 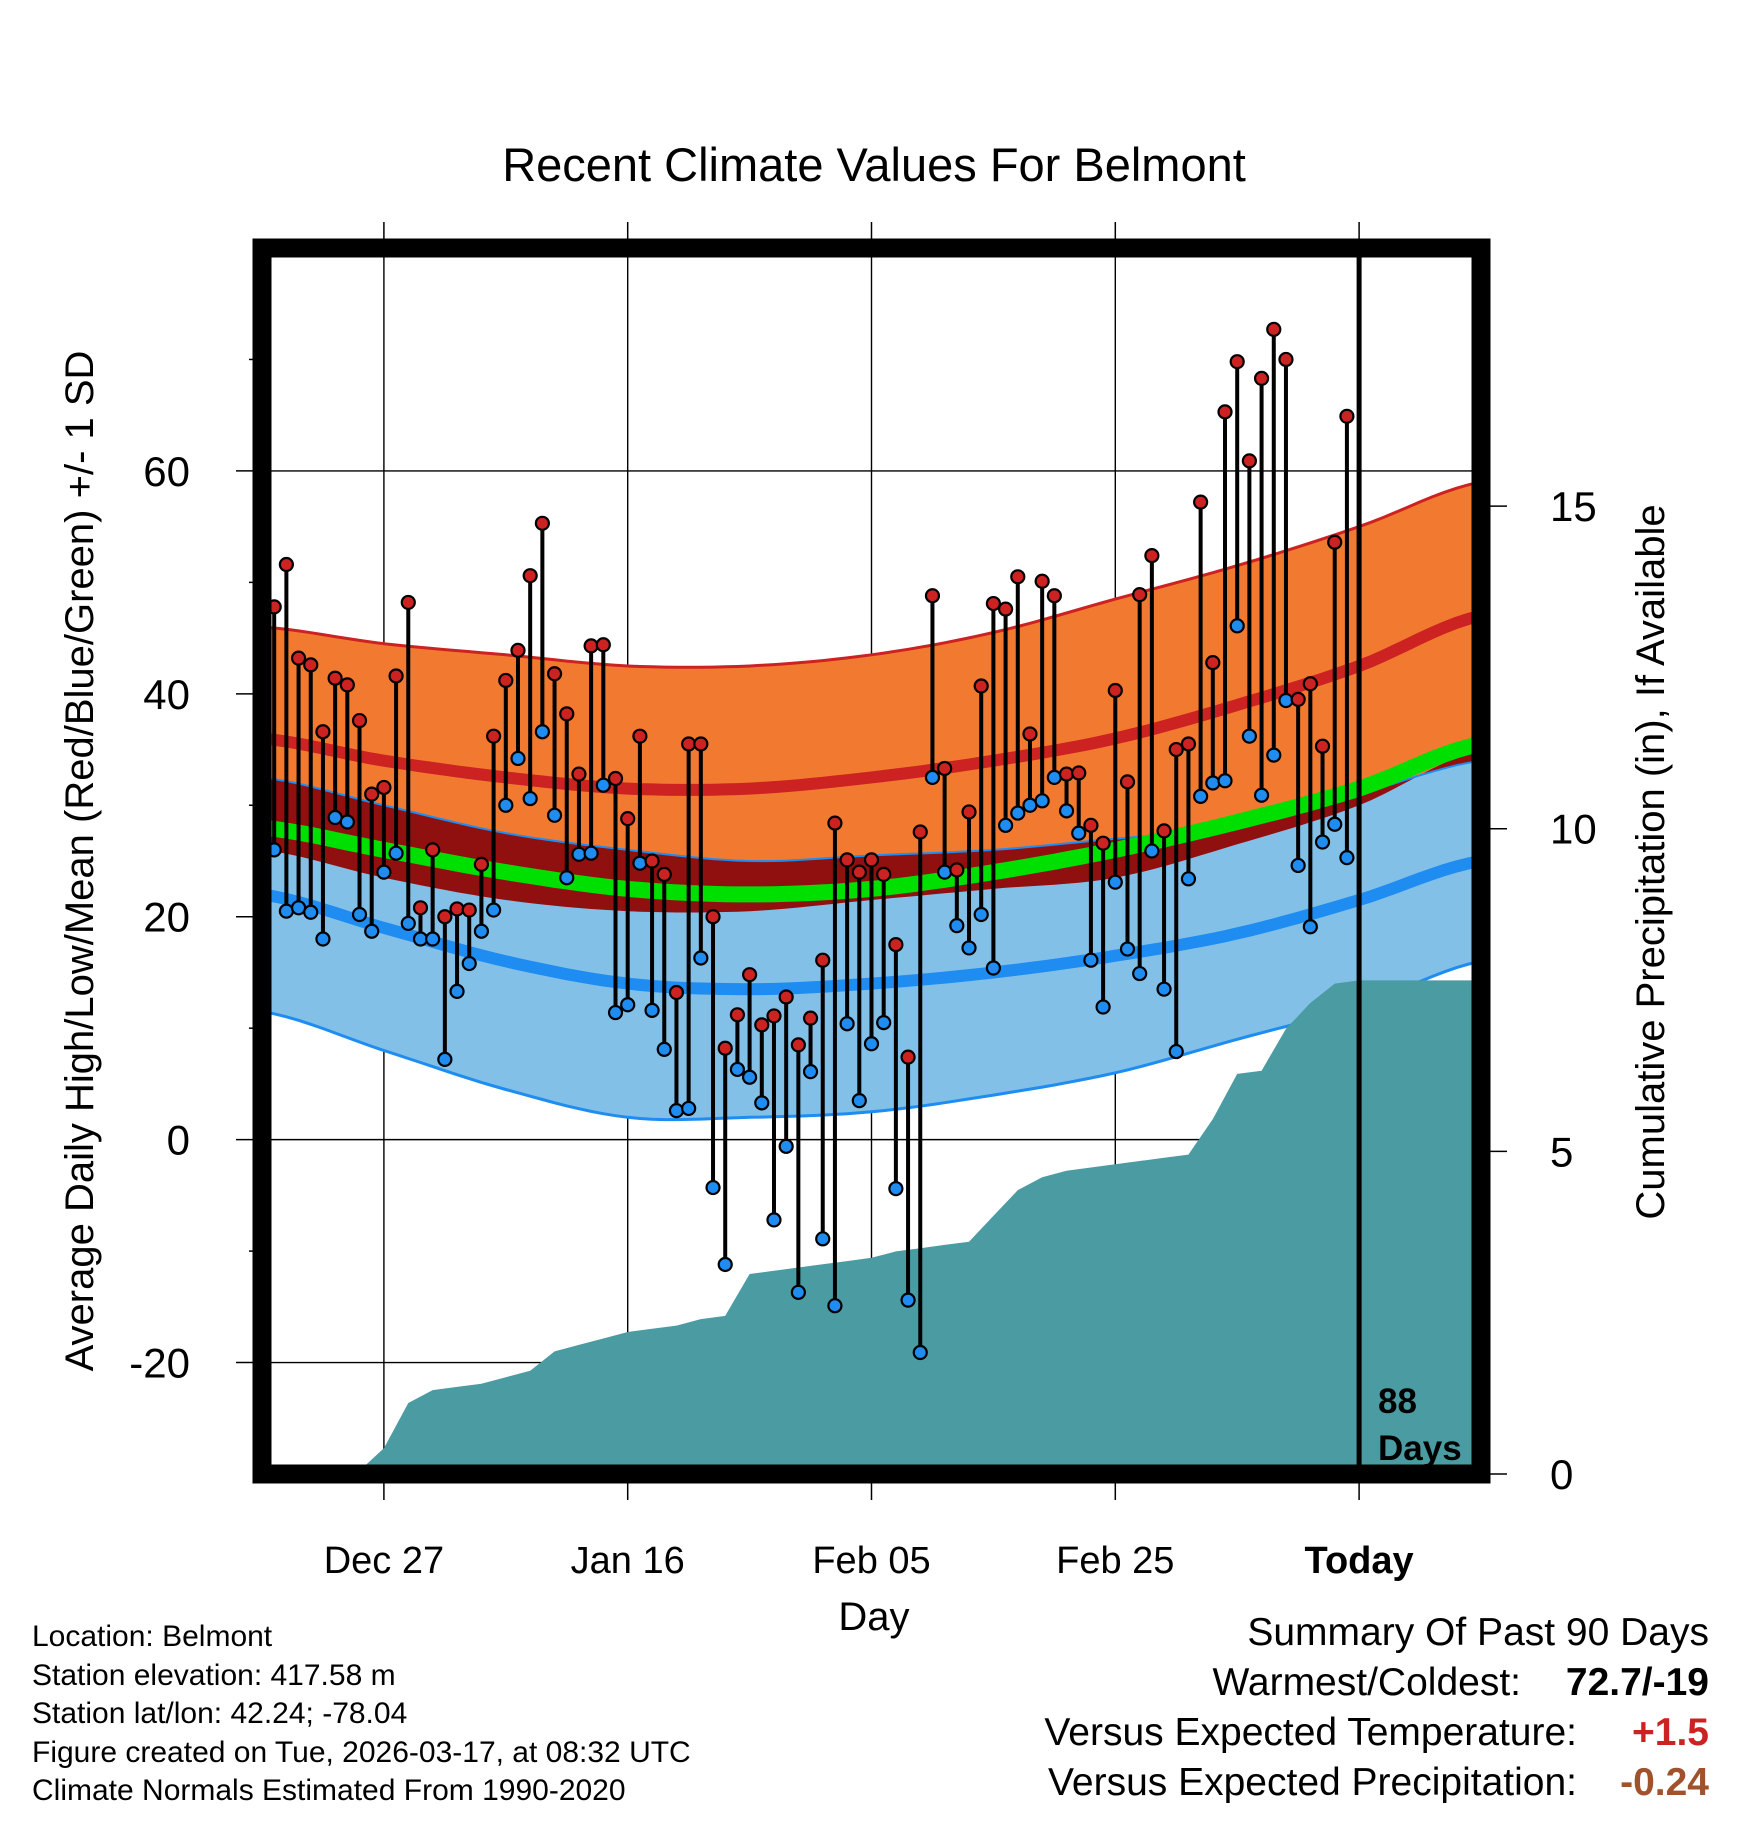 I want to click on days-word: Days, so click(x=1420, y=1448).